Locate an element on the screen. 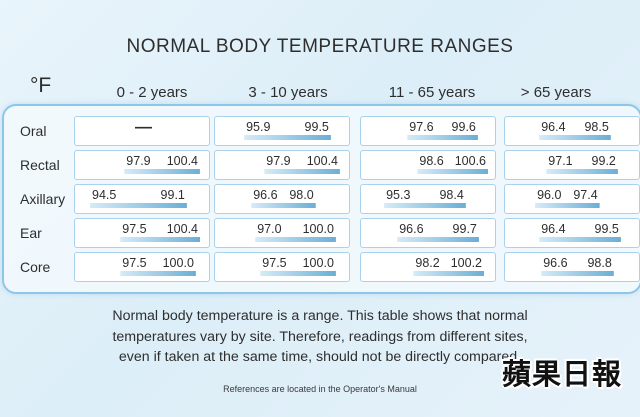  column-header-3-10-years: 3 - 10 years is located at coordinates (288, 92).